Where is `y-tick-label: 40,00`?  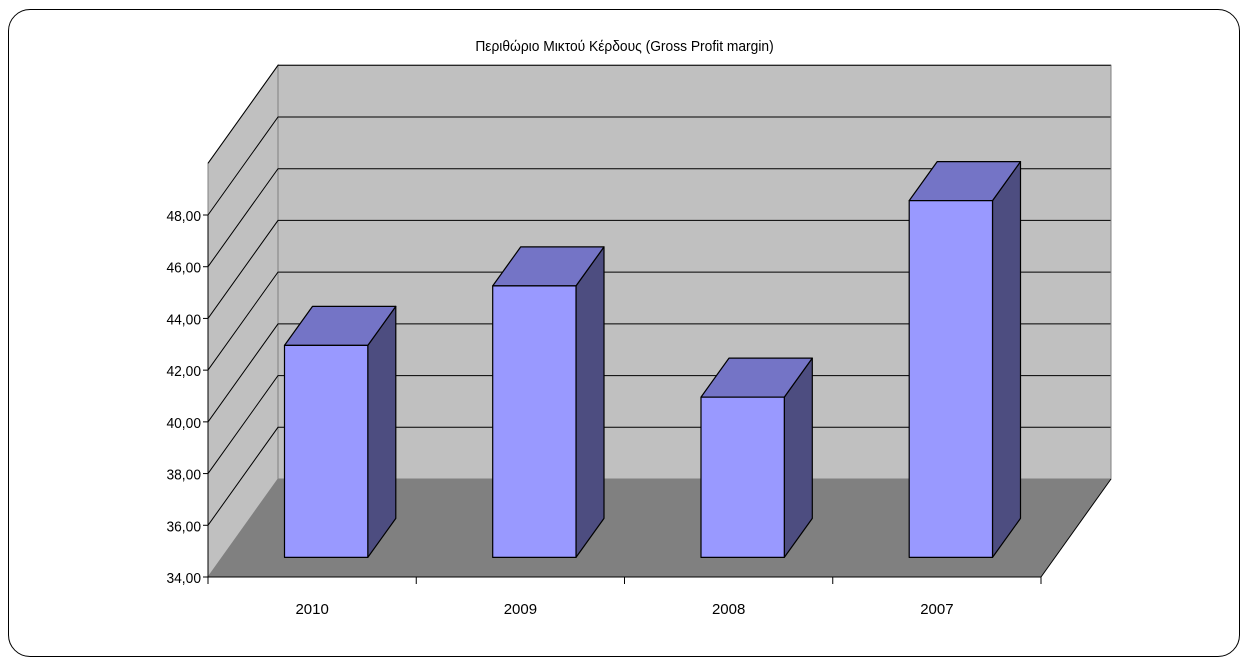
y-tick-label: 40,00 is located at coordinates (183, 423).